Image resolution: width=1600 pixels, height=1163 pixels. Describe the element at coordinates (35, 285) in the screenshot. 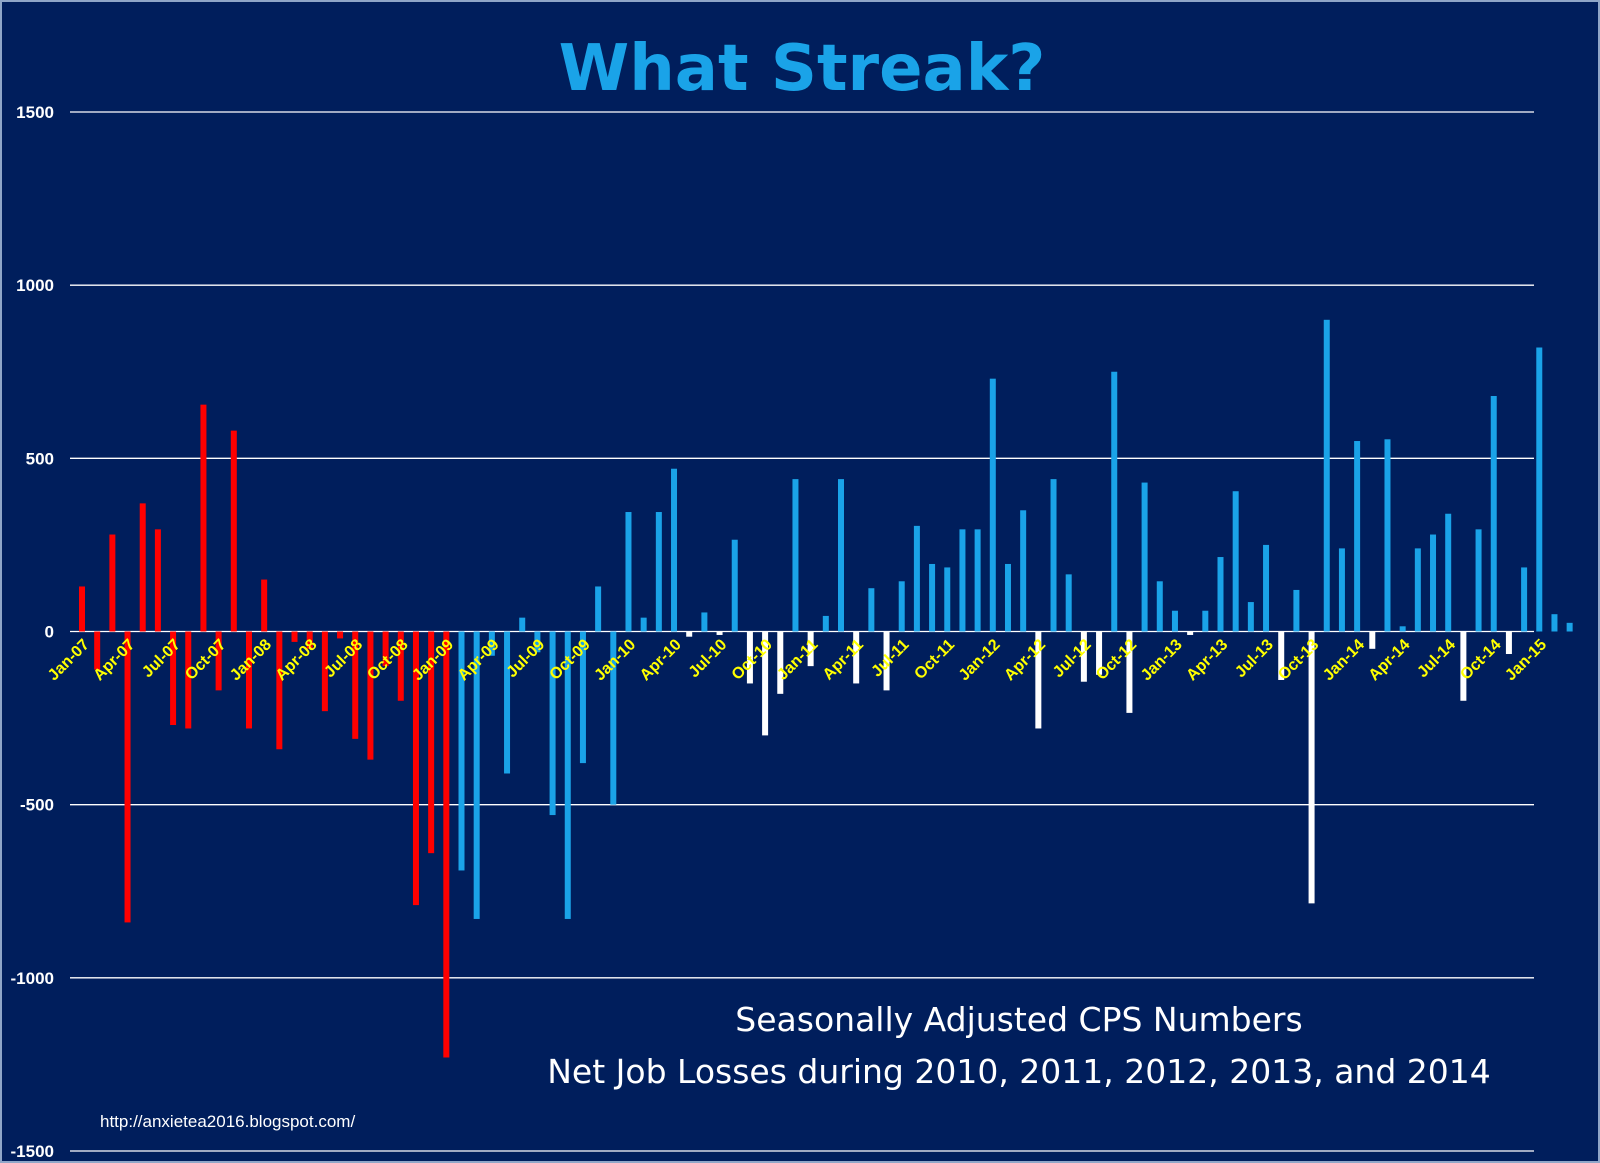

I see `y-tick-label: 1000` at that location.